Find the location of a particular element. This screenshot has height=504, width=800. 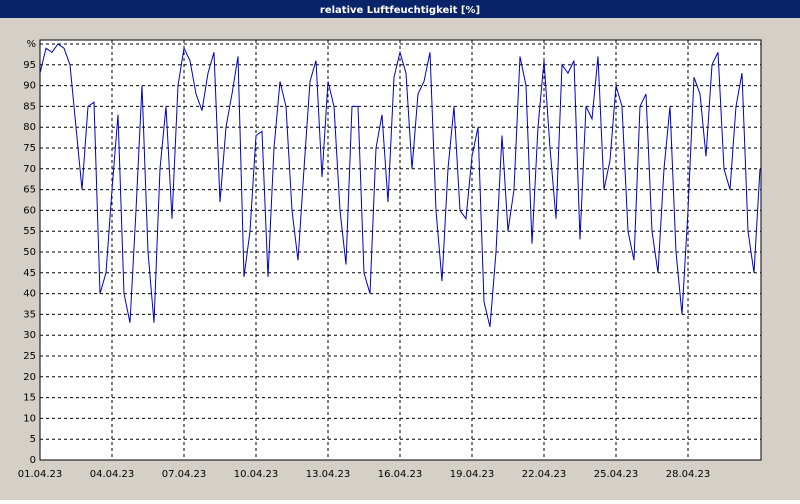

y-tick-label: 50 is located at coordinates (29, 252).